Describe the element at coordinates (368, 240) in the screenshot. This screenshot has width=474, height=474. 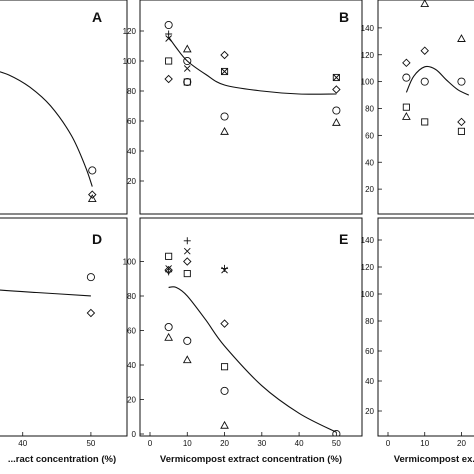
I see `panel-f-y-tick-label: 140` at that location.